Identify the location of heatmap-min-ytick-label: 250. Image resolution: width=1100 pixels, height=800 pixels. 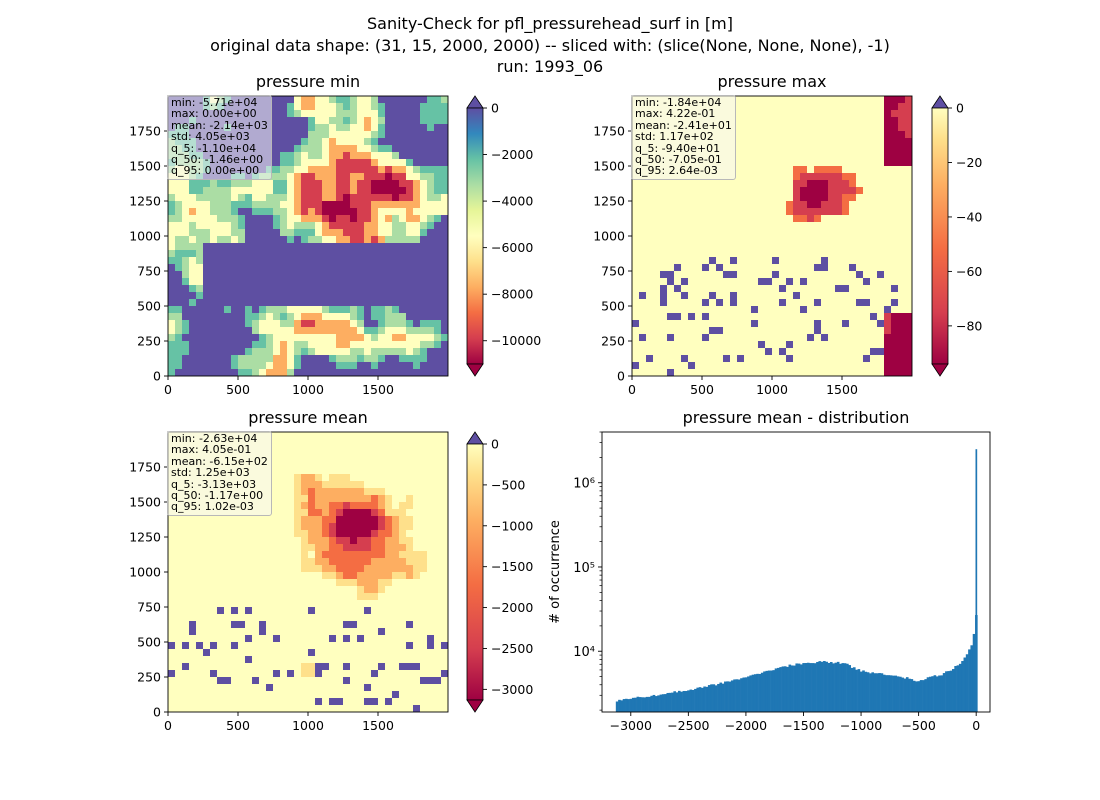
(149, 341).